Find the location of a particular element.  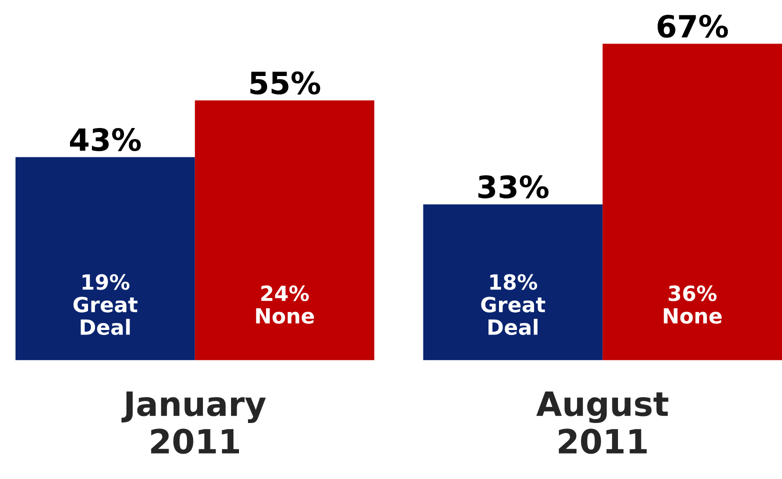

data-label: 43% is located at coordinates (105, 140).